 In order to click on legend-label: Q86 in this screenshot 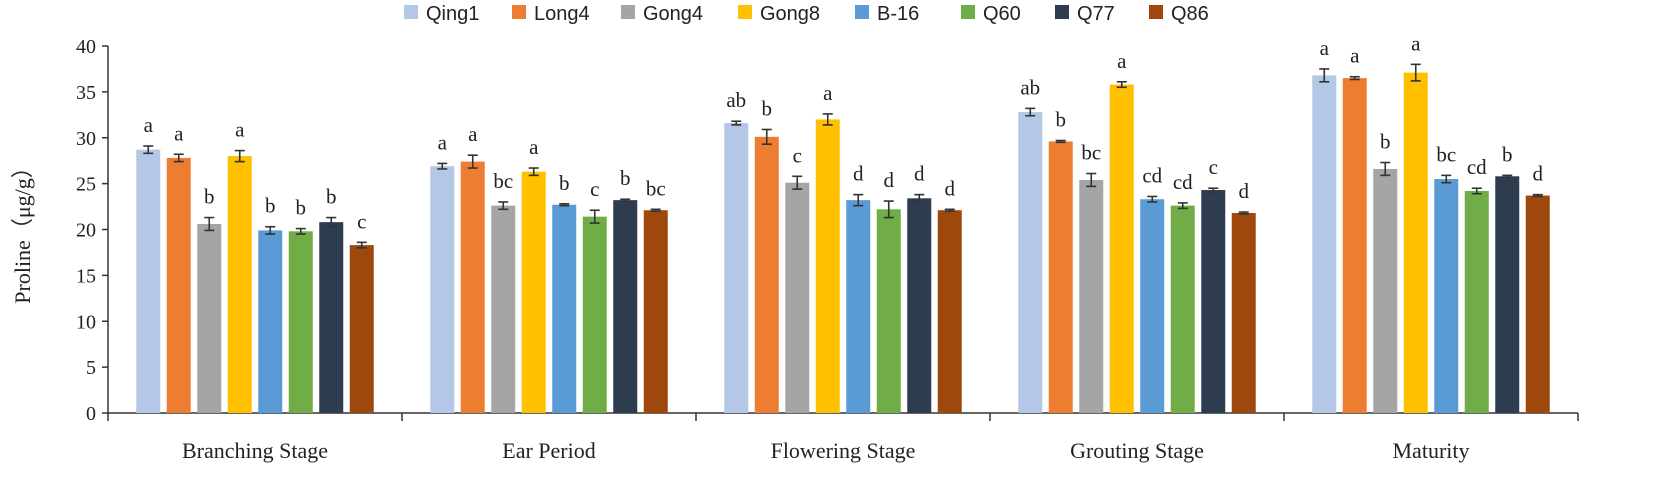, I will do `click(1190, 14)`.